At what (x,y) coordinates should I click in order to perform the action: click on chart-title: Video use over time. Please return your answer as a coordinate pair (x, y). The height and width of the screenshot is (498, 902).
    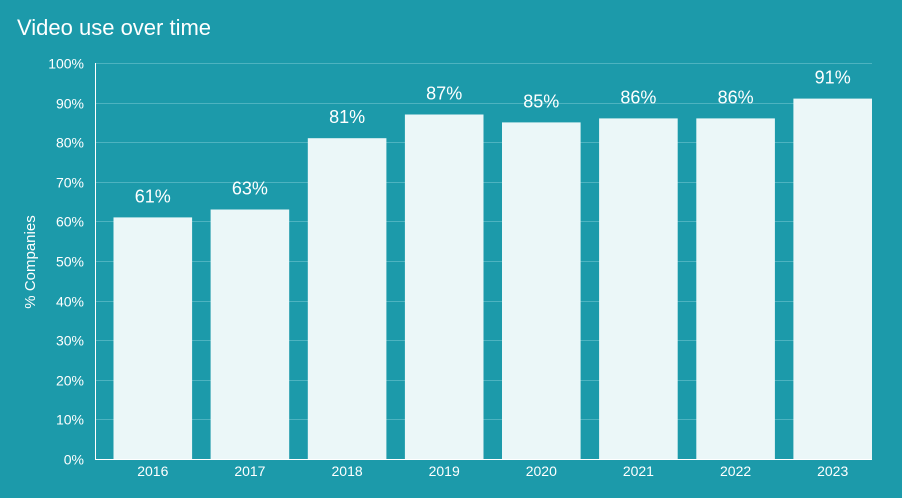
    Looking at the image, I should click on (114, 27).